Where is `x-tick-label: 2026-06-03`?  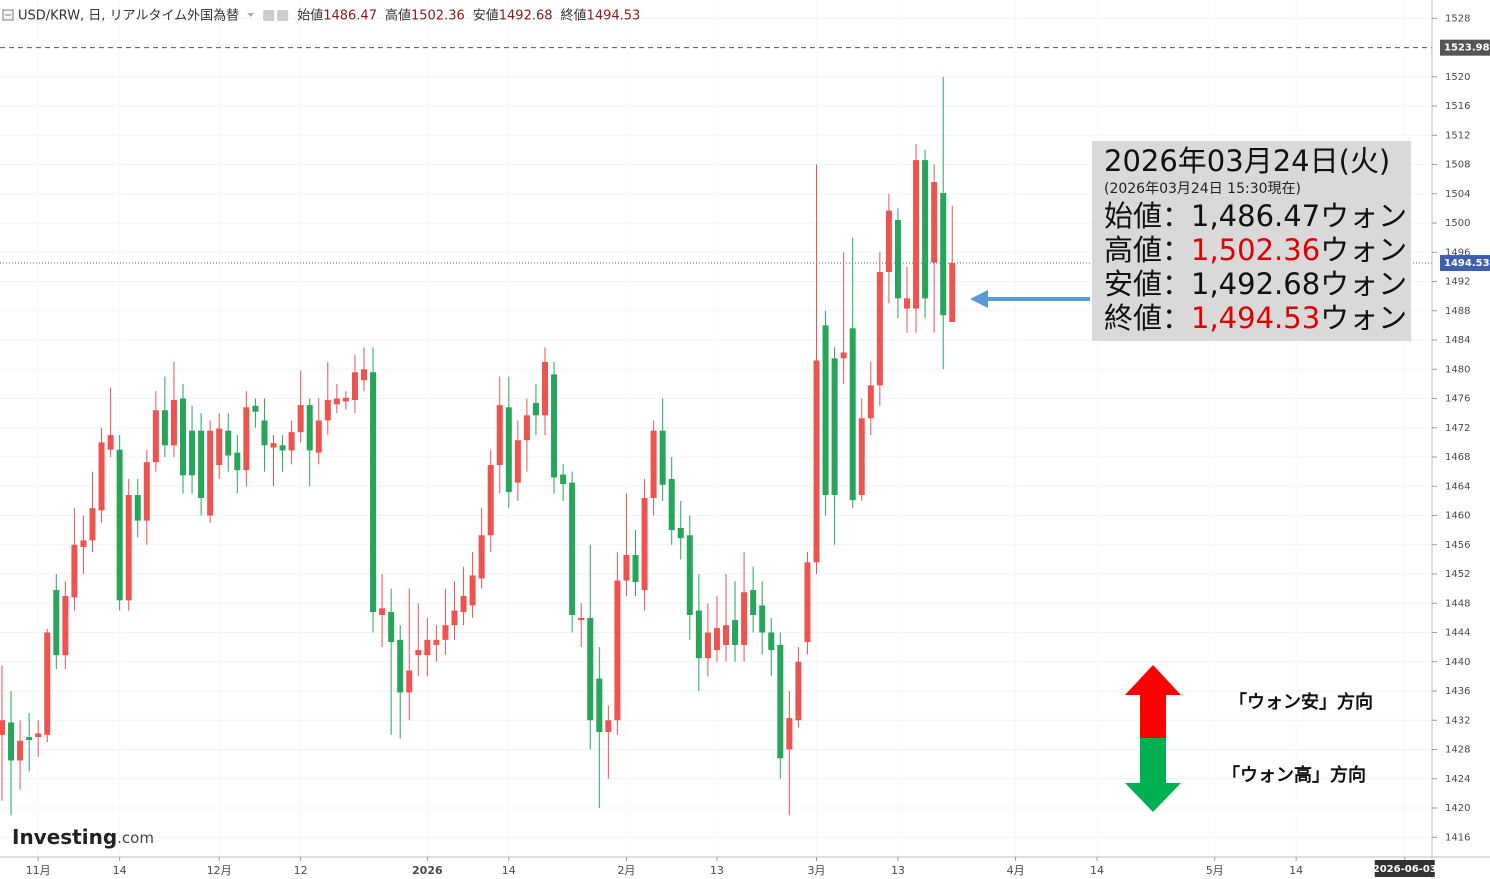
x-tick-label: 2026-06-03 is located at coordinates (1405, 869).